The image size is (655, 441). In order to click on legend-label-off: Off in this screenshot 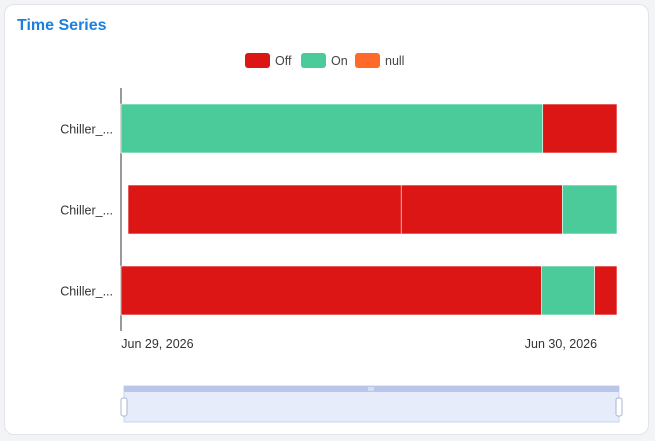, I will do `click(283, 61)`.